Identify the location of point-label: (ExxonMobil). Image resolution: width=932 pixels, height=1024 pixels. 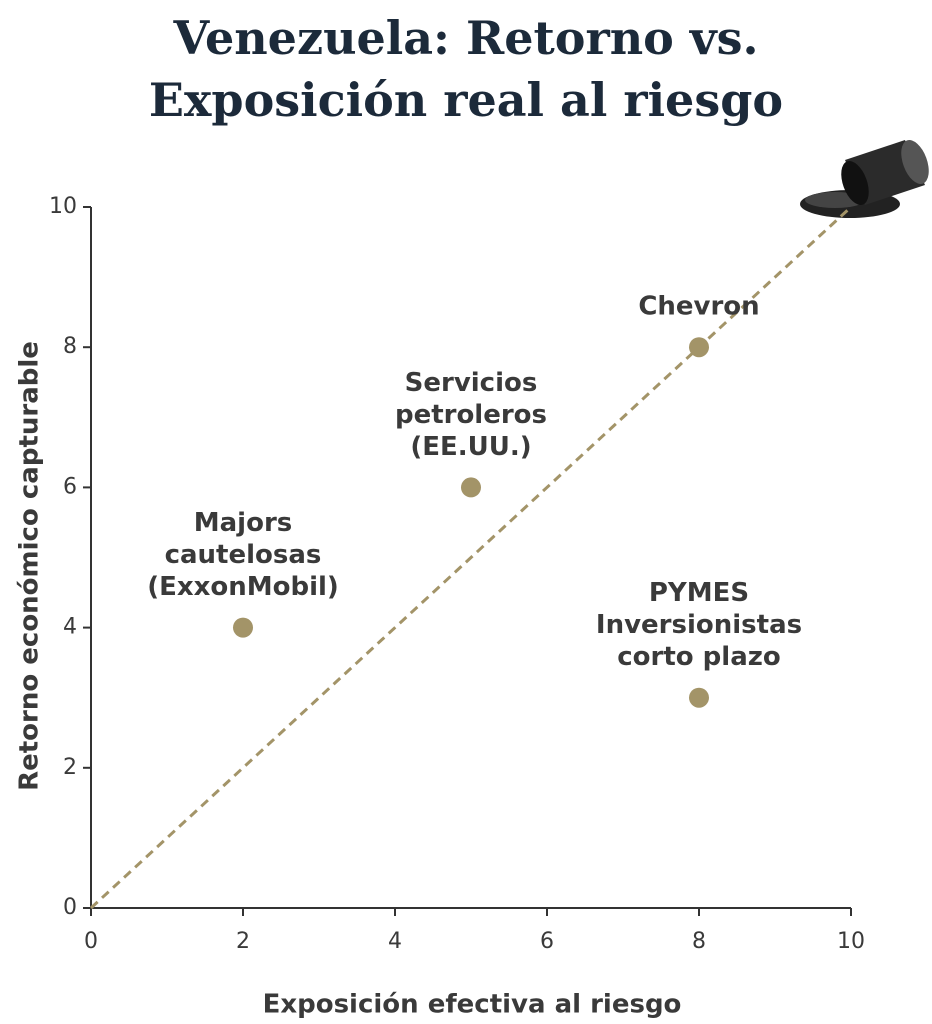
(243, 587).